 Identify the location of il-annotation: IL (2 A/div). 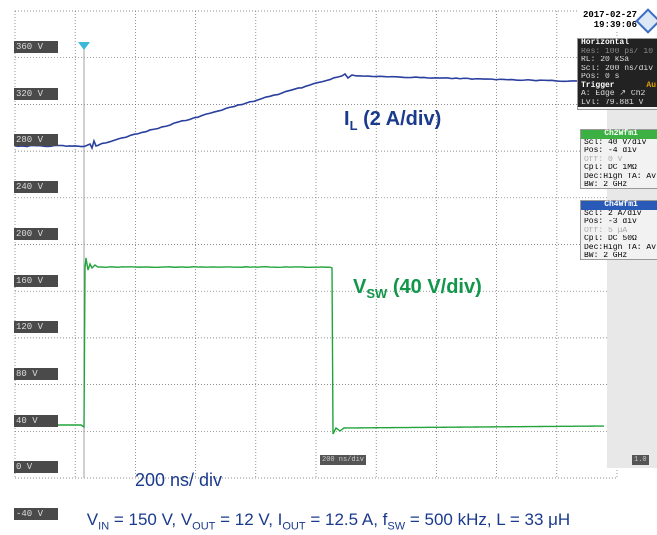
(392, 120).